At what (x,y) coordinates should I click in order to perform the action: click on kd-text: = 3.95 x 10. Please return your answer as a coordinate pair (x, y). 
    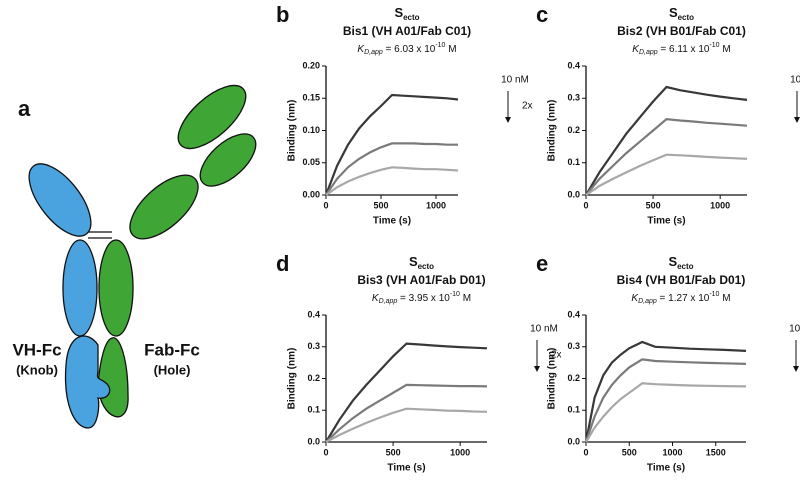
    Looking at the image, I should click on (423, 298).